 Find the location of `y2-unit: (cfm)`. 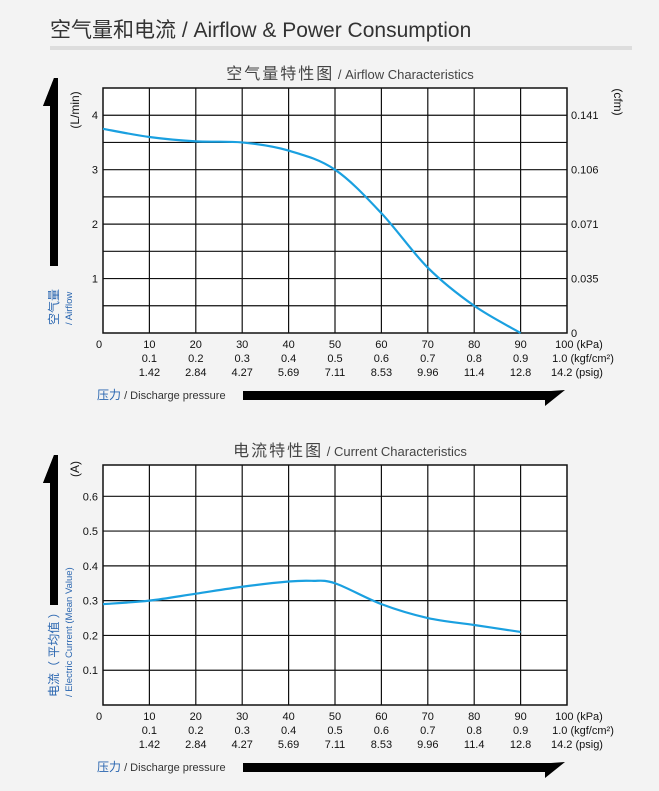

y2-unit: (cfm) is located at coordinates (618, 101).